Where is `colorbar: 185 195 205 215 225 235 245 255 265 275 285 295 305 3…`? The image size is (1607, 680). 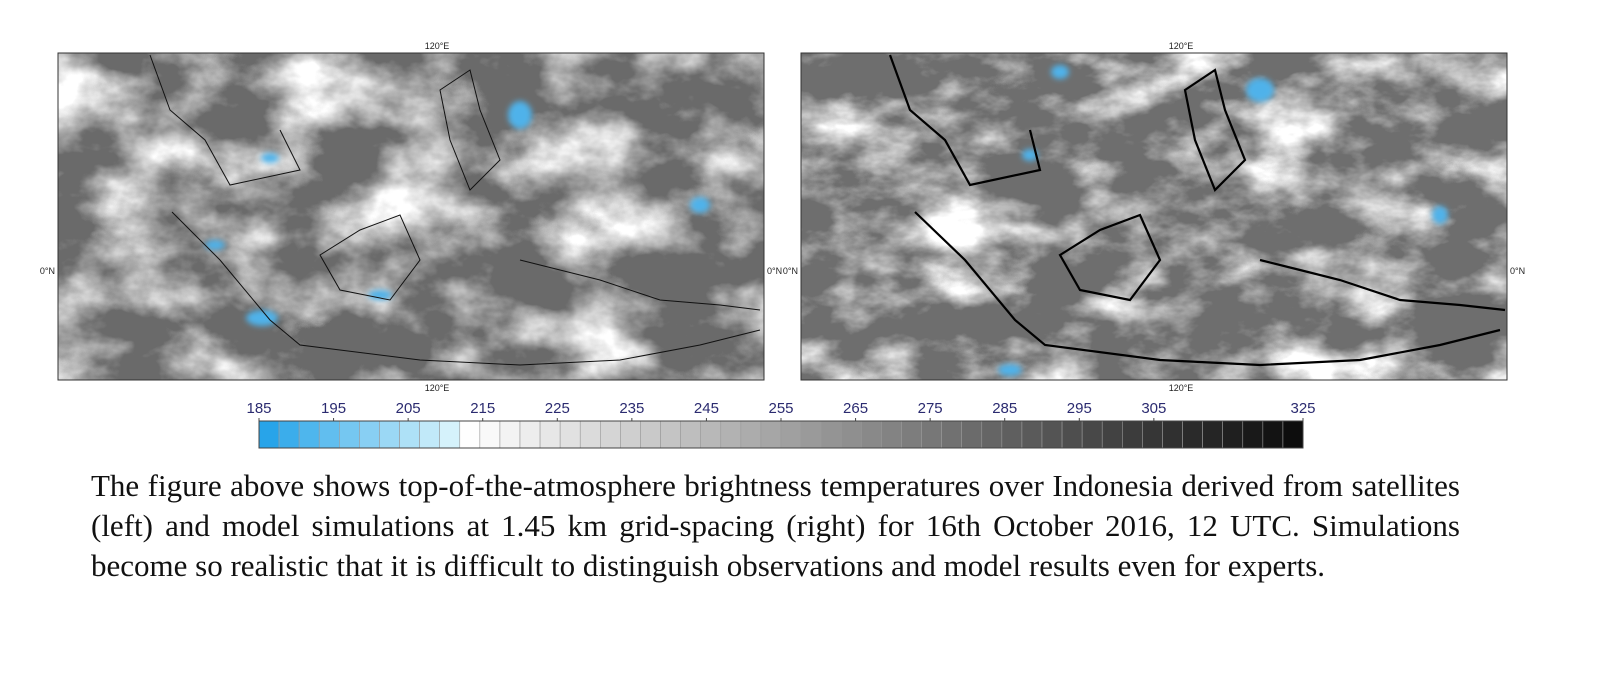
colorbar: 185 195 205 215 225 235 245 255 265 275 285 295 305 3… is located at coordinates (781, 424).